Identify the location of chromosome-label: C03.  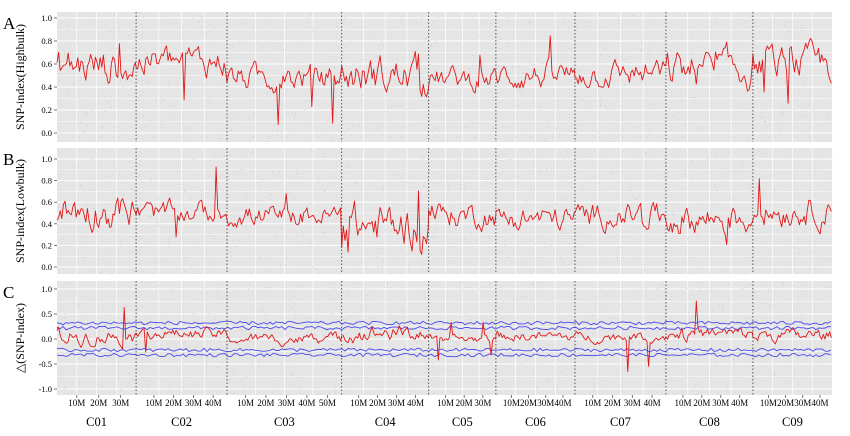
(284, 422).